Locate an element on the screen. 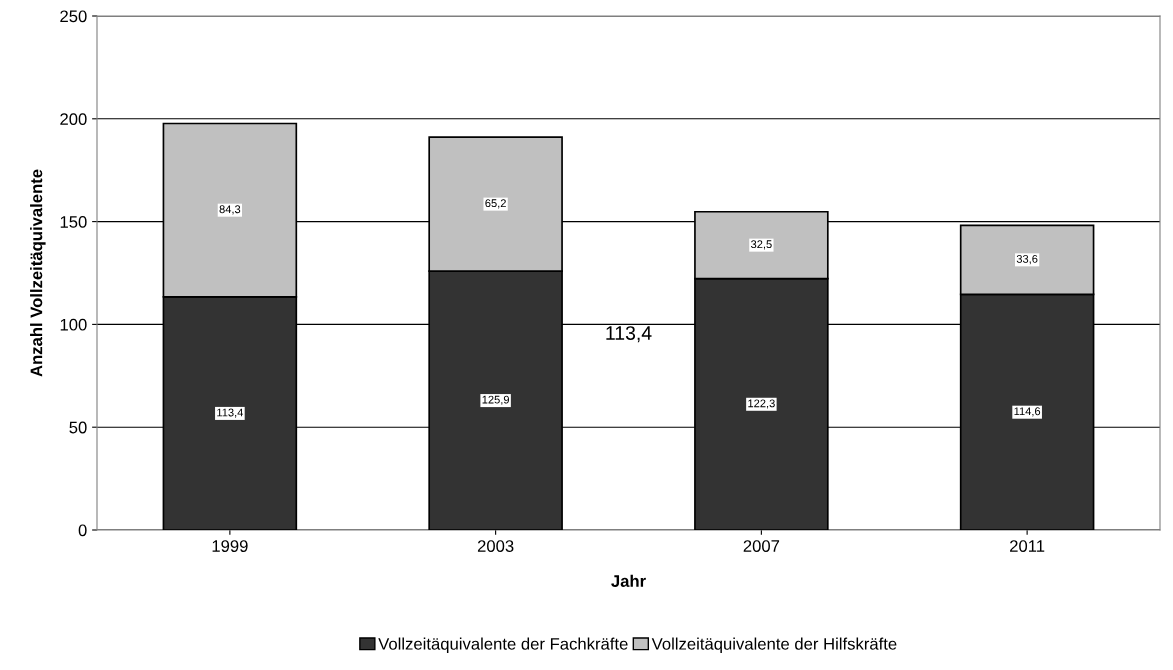 This screenshot has height=670, width=1173. data-label: 125,9 is located at coordinates (495, 400).